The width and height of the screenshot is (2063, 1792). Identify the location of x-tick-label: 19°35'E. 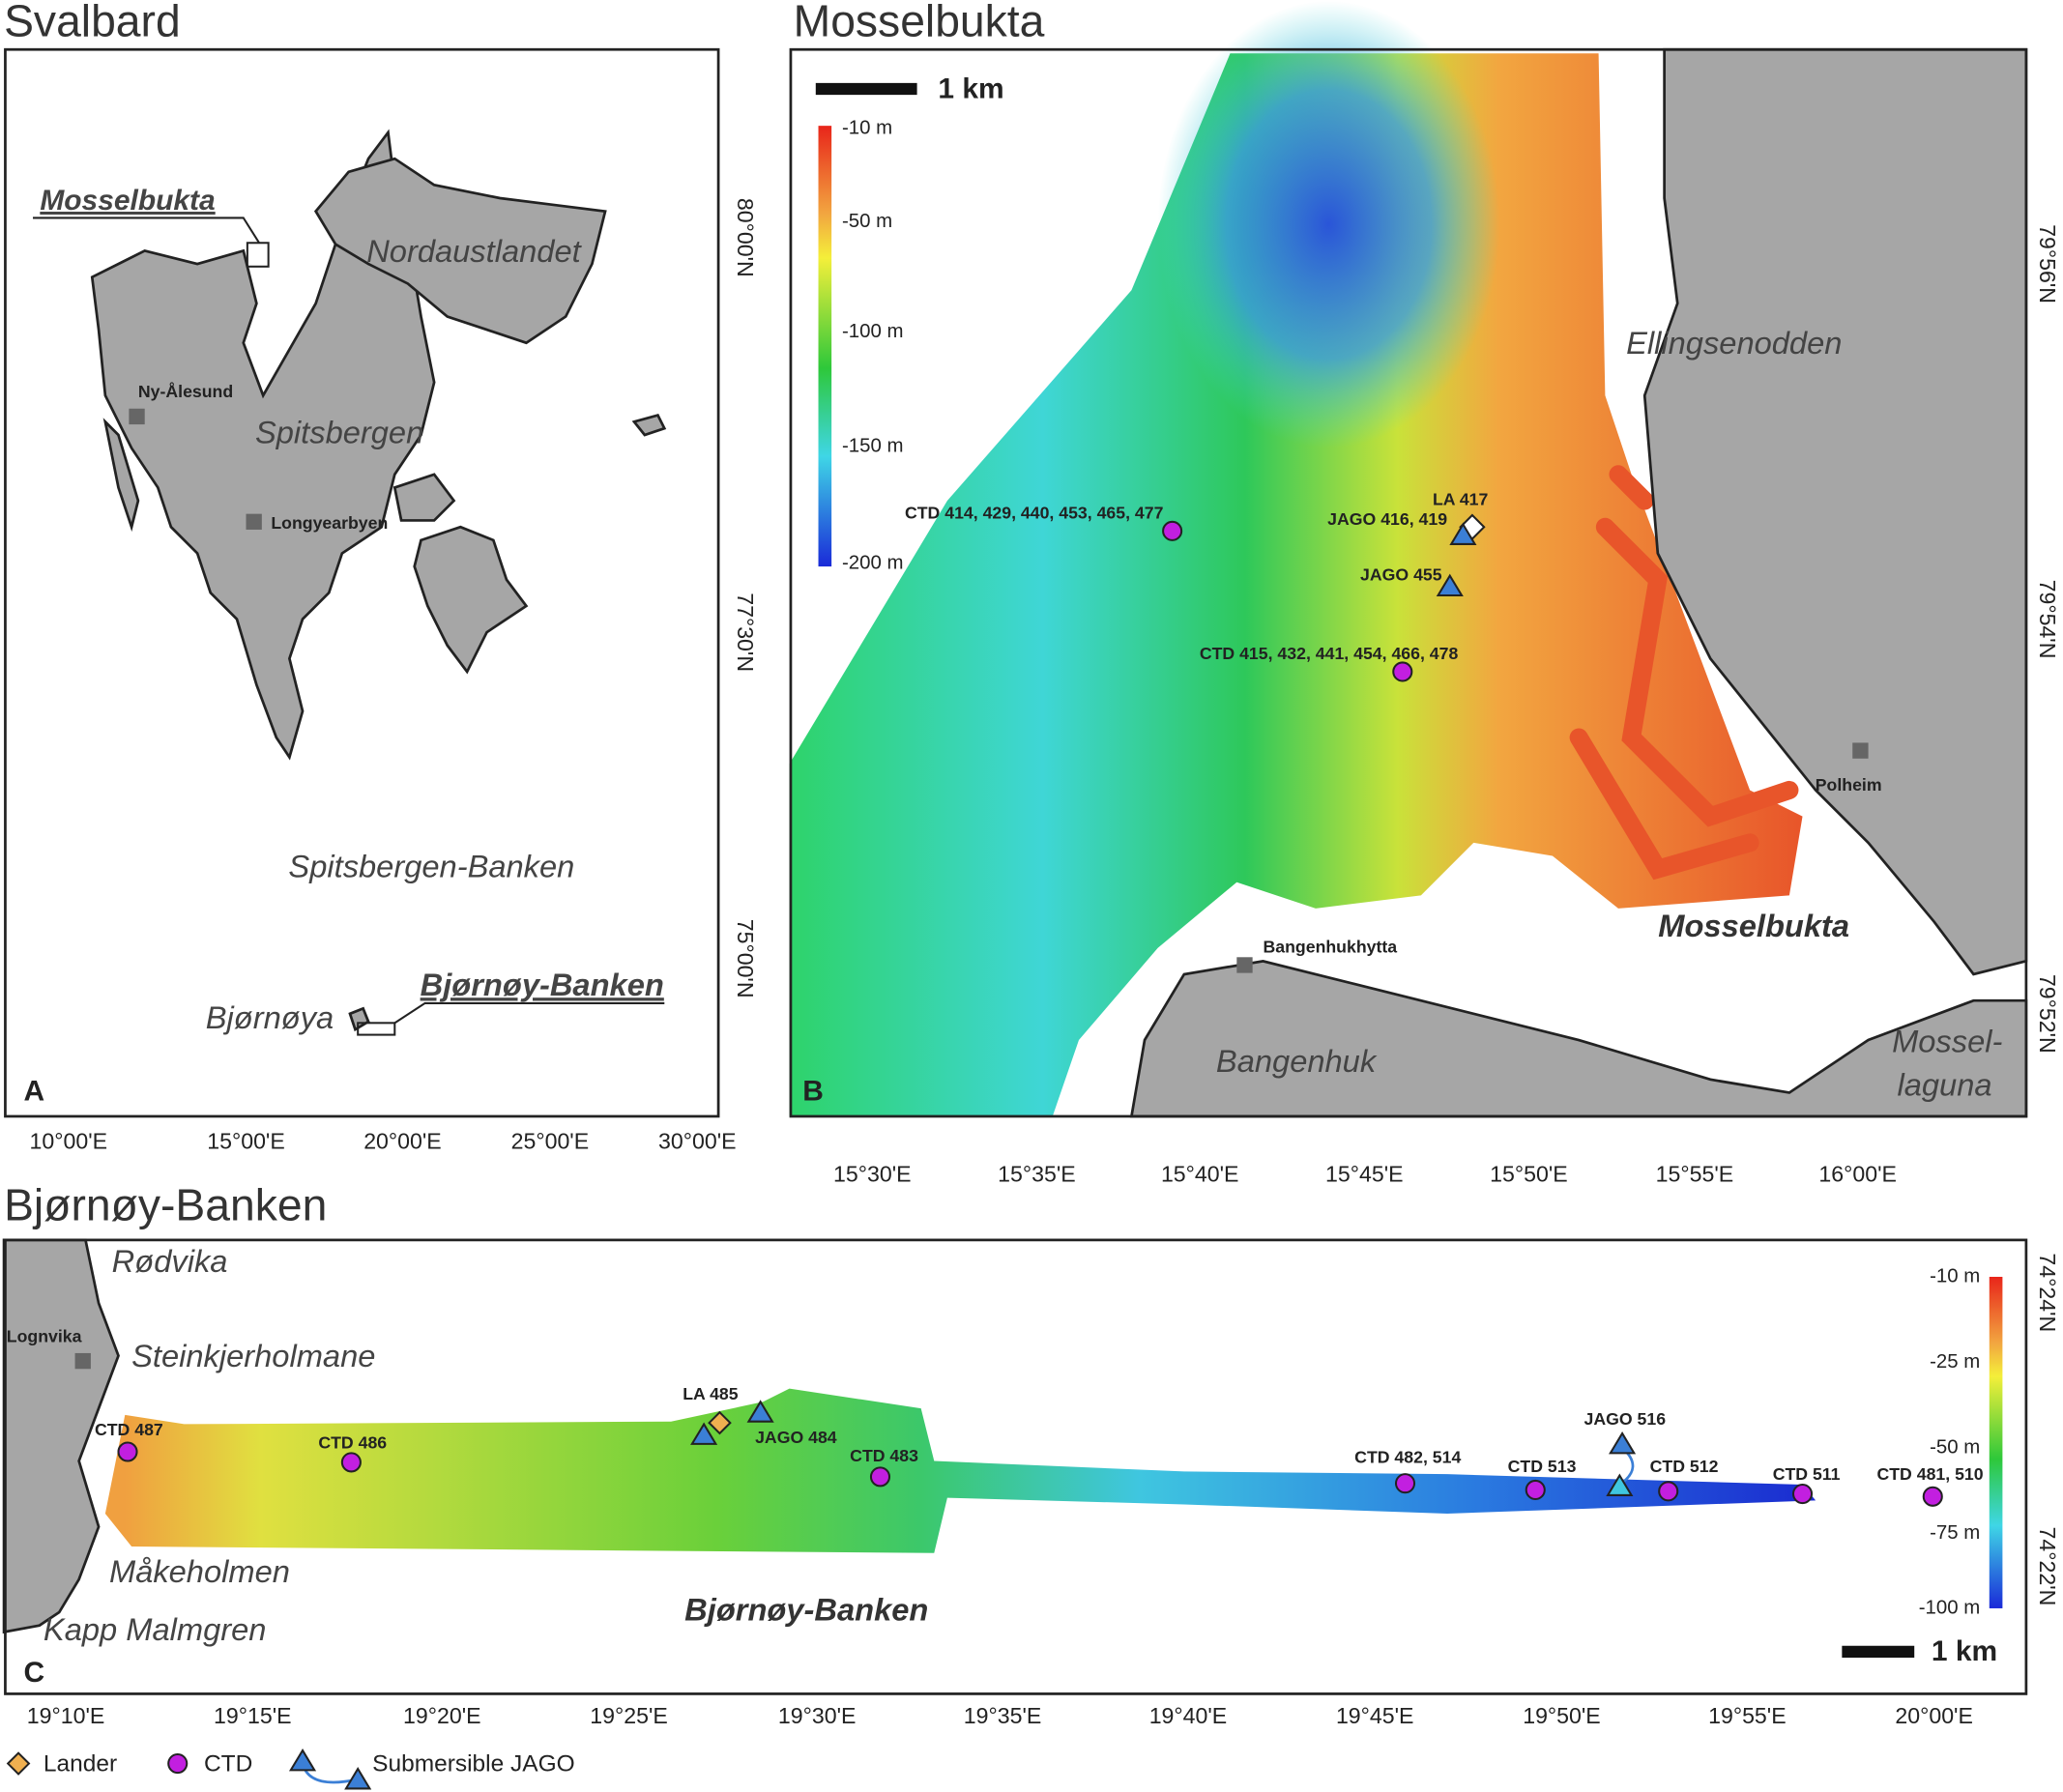
(1003, 1715).